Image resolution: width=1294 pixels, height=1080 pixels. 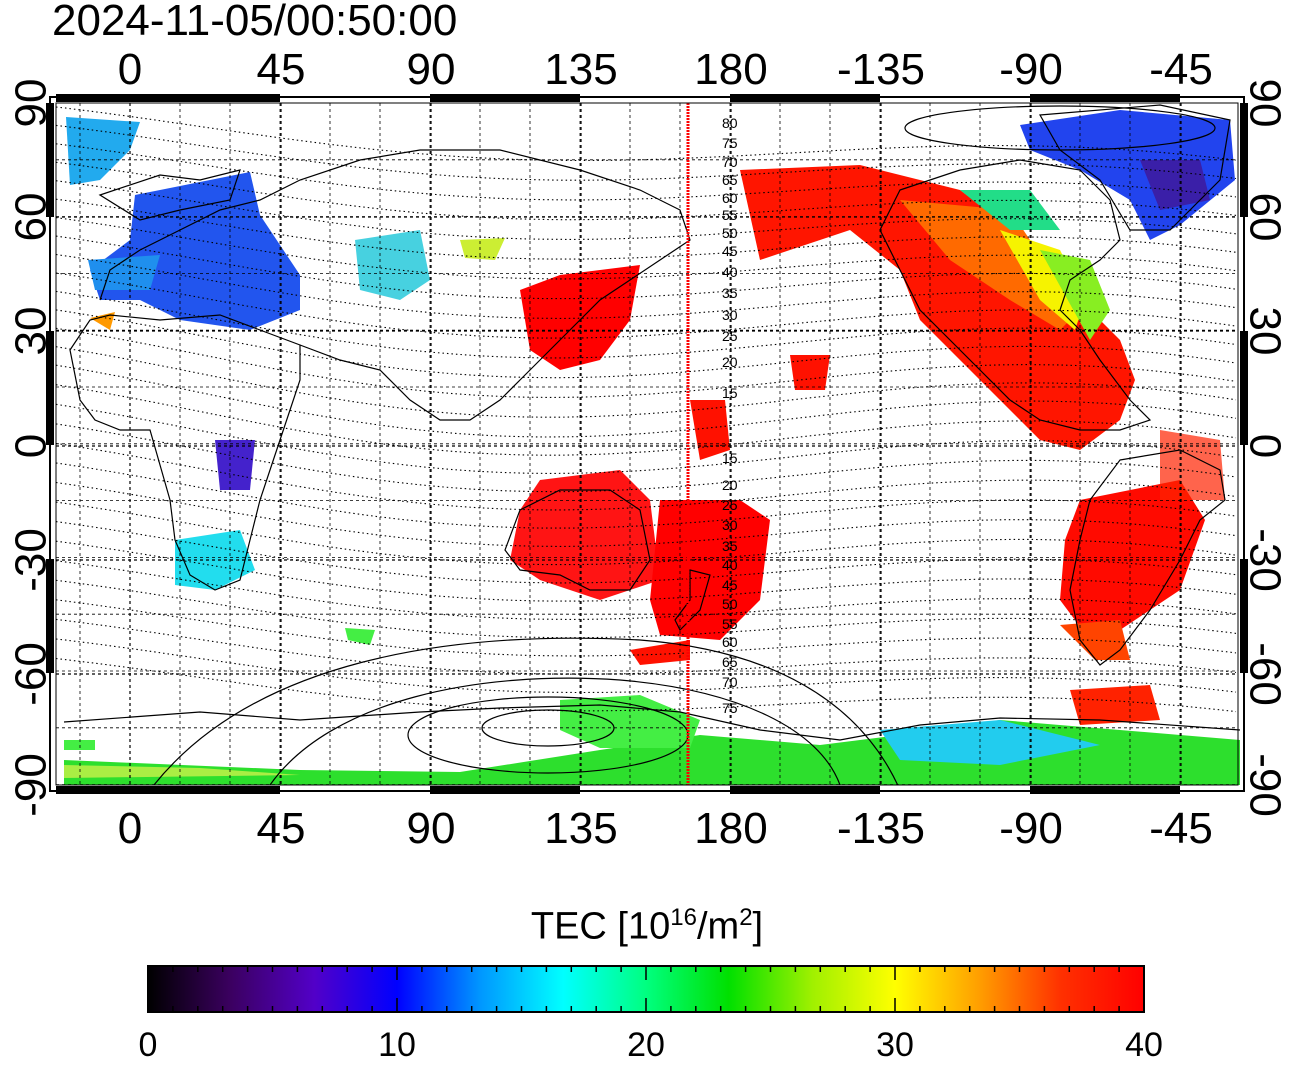 What do you see at coordinates (130, 69) in the screenshot?
I see `top-lon-label: 0` at bounding box center [130, 69].